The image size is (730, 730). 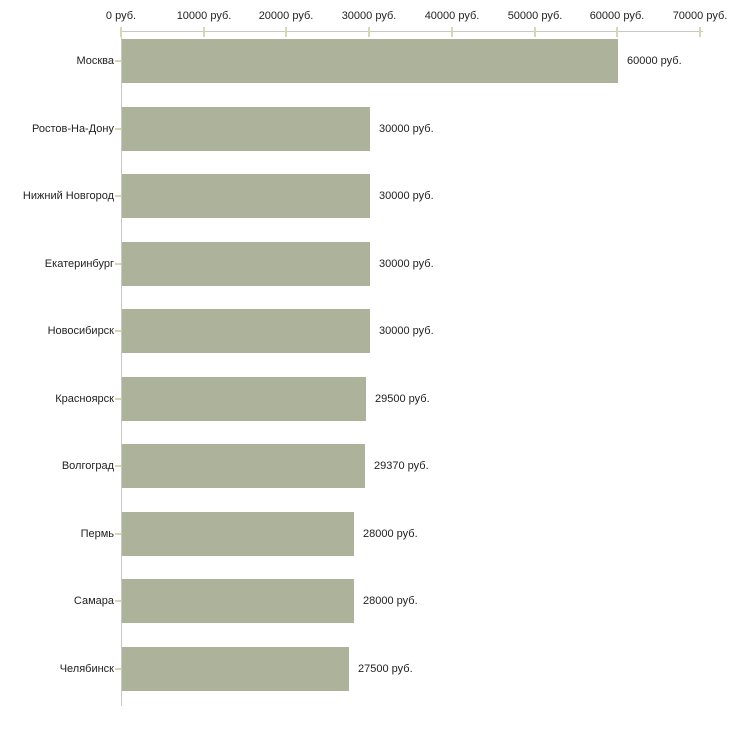 What do you see at coordinates (121, 16) in the screenshot?
I see `x-axis-tick-label: 0 руб.` at bounding box center [121, 16].